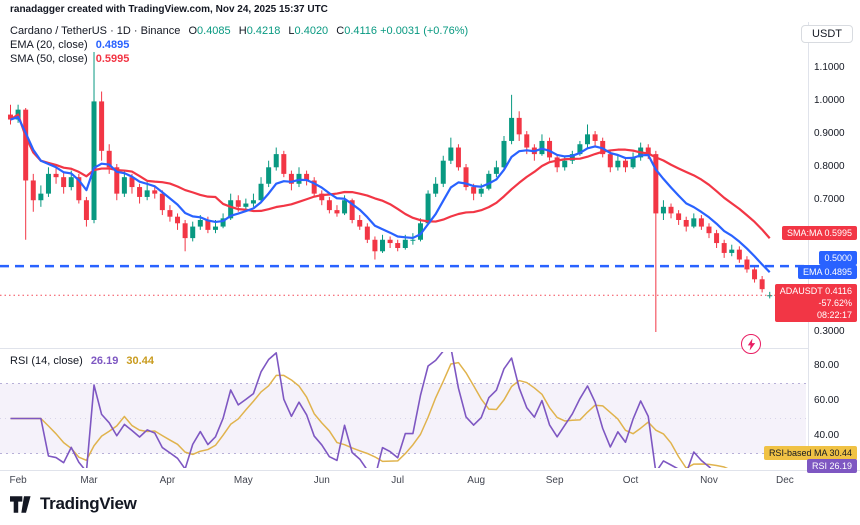 The image size is (860, 525). What do you see at coordinates (815, 291) in the screenshot?
I see `last-price-symbol-value: ADAUSDT 0.4116` at bounding box center [815, 291].